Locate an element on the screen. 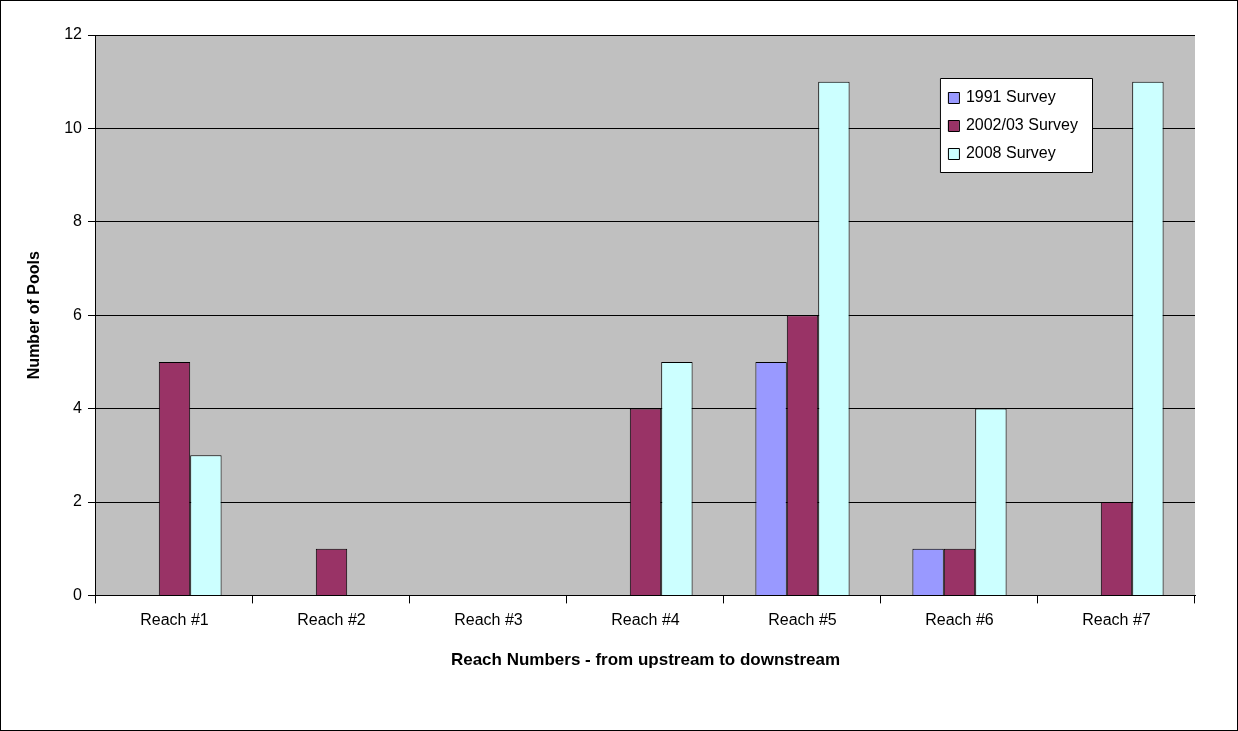  x-tick-label: Reach #6 is located at coordinates (959, 620).